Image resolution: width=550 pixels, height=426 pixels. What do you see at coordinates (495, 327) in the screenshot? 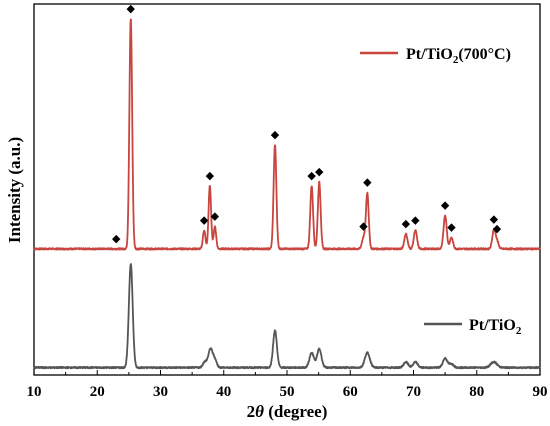
I see `legend-label-series-2: Pt/TiO2` at bounding box center [495, 327].